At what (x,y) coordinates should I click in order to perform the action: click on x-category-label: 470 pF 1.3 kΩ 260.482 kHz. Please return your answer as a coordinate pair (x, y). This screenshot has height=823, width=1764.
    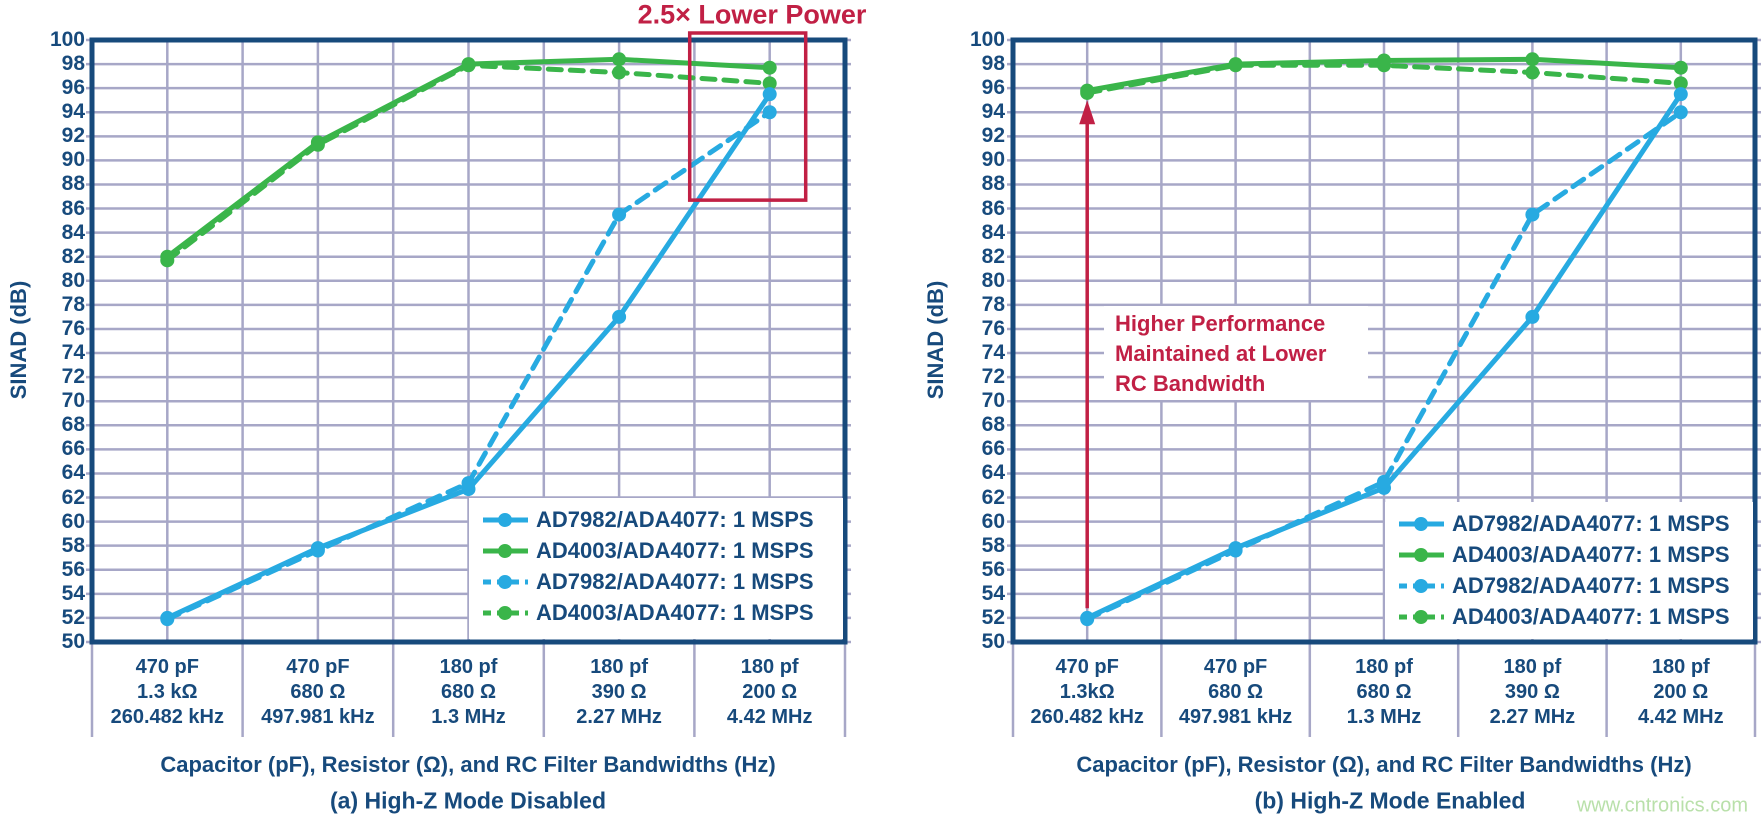
    Looking at the image, I should click on (167, 692).